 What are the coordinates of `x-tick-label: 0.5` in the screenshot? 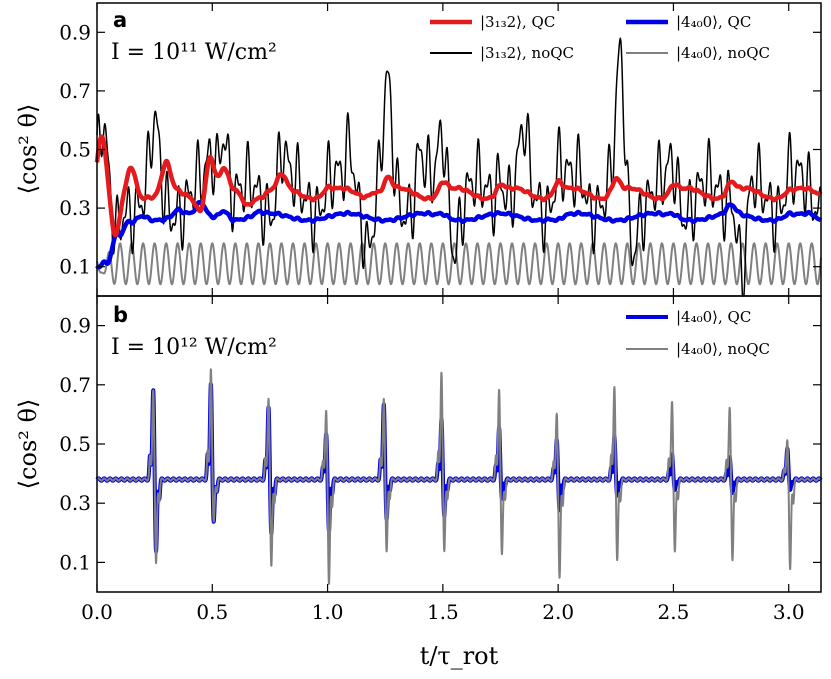 It's located at (212, 612).